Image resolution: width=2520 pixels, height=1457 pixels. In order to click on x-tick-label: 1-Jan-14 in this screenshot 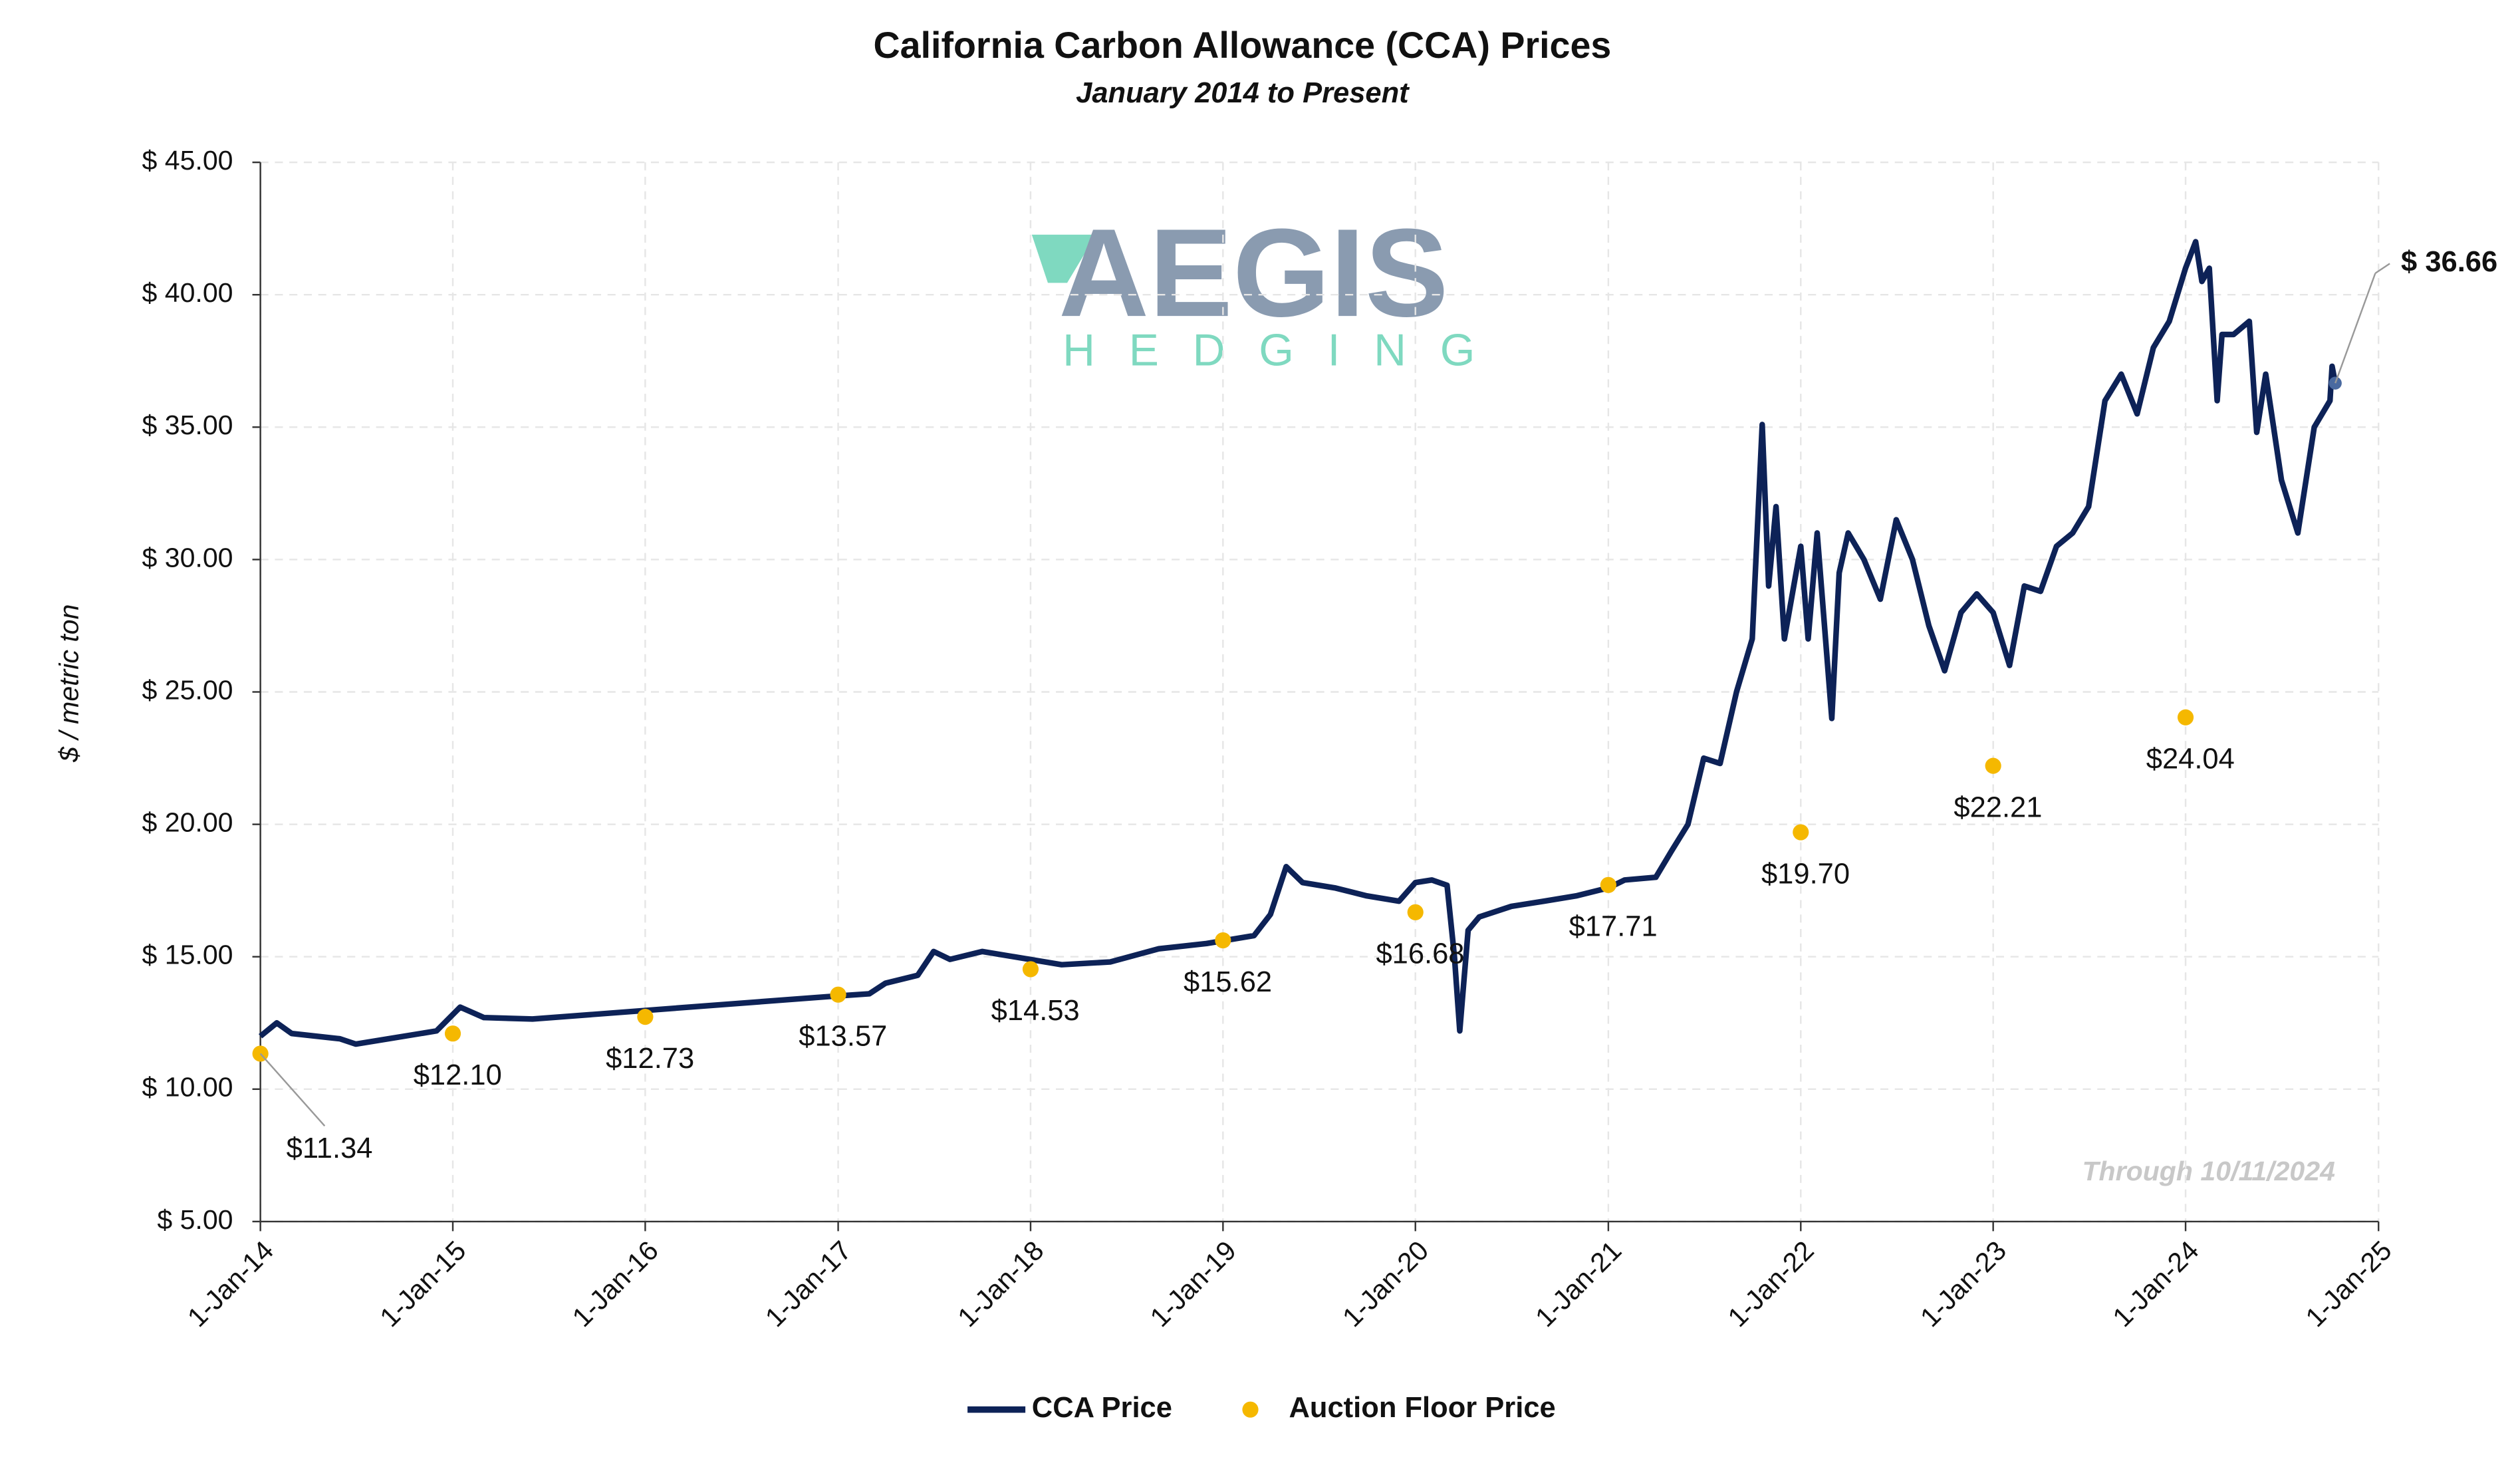, I will do `click(230, 1284)`.